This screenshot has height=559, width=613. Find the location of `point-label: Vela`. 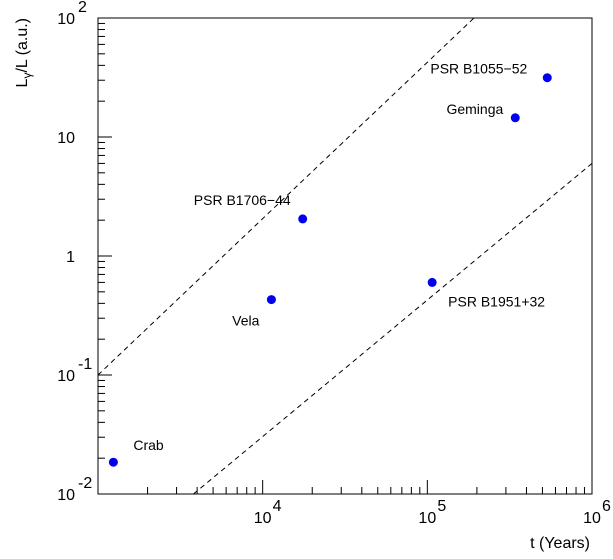

point-label: Vela is located at coordinates (245, 321).